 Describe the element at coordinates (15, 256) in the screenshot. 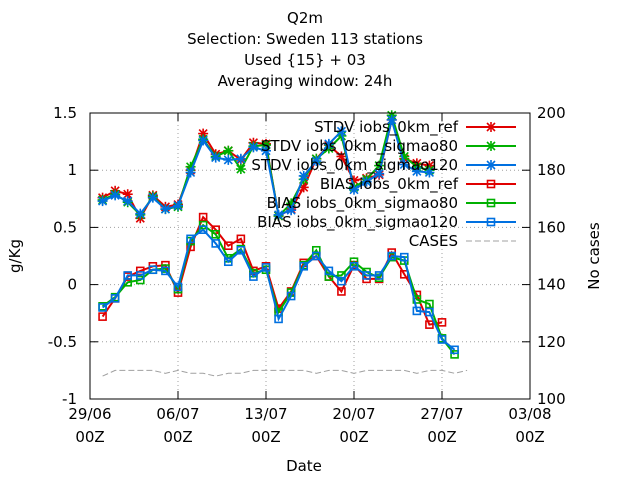

I see `y-axis-label: g/Kg` at that location.